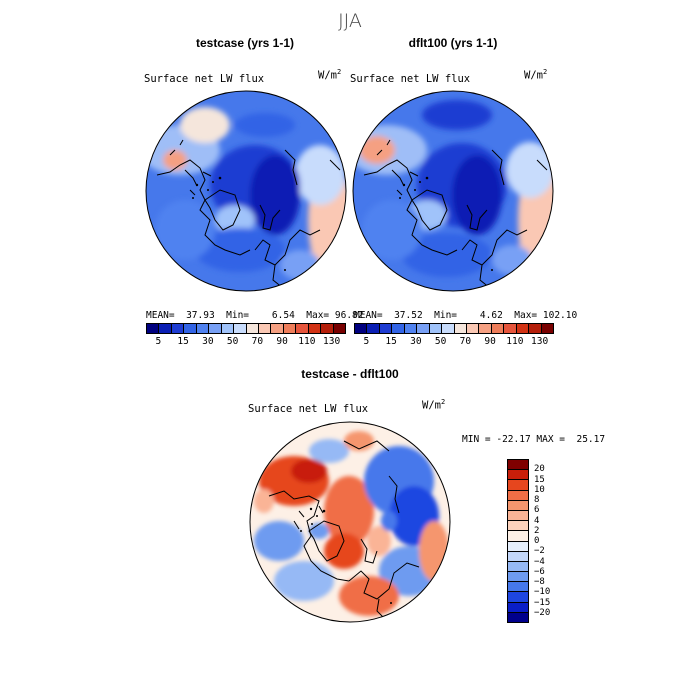 The height and width of the screenshot is (700, 700). I want to click on mean-label-dflt100: MEAN=, so click(368, 315).